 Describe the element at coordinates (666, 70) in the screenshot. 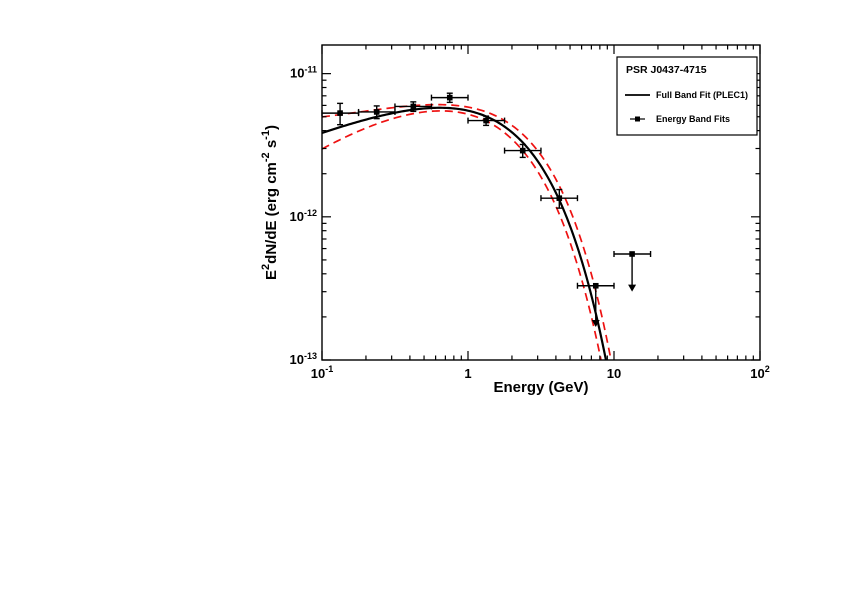

I see `legend-title: PSR J0437-4715` at that location.